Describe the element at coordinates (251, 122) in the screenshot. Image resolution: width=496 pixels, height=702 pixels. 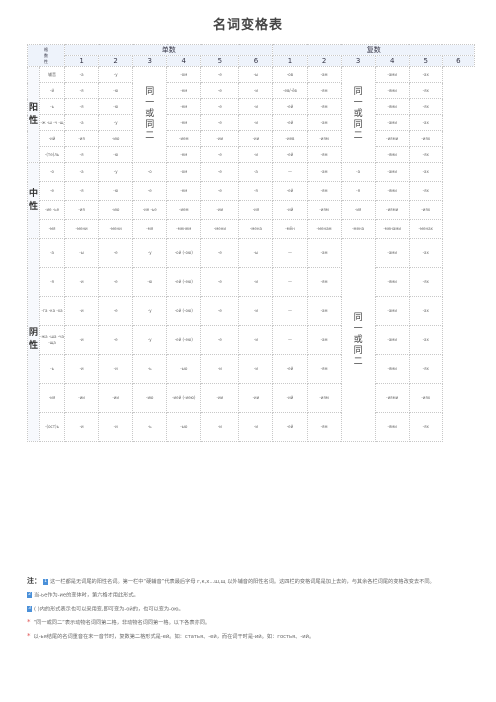
I see `table-row: -ж -ш -ч -щ -а -у -ем -е -и -ей -ам -ами -ах` at that location.